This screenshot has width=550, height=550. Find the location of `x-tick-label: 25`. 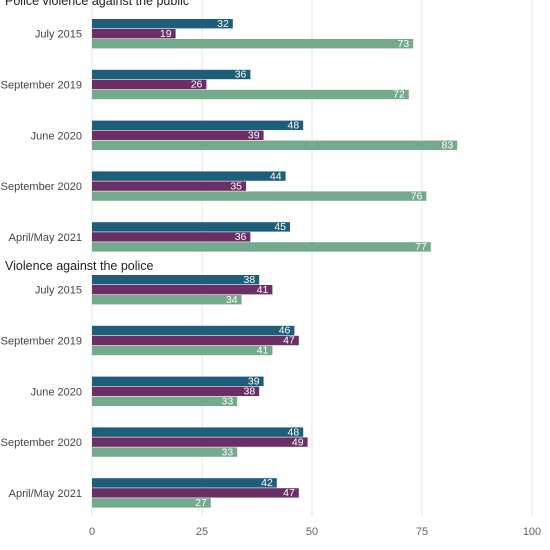

x-tick-label: 25 is located at coordinates (202, 532).